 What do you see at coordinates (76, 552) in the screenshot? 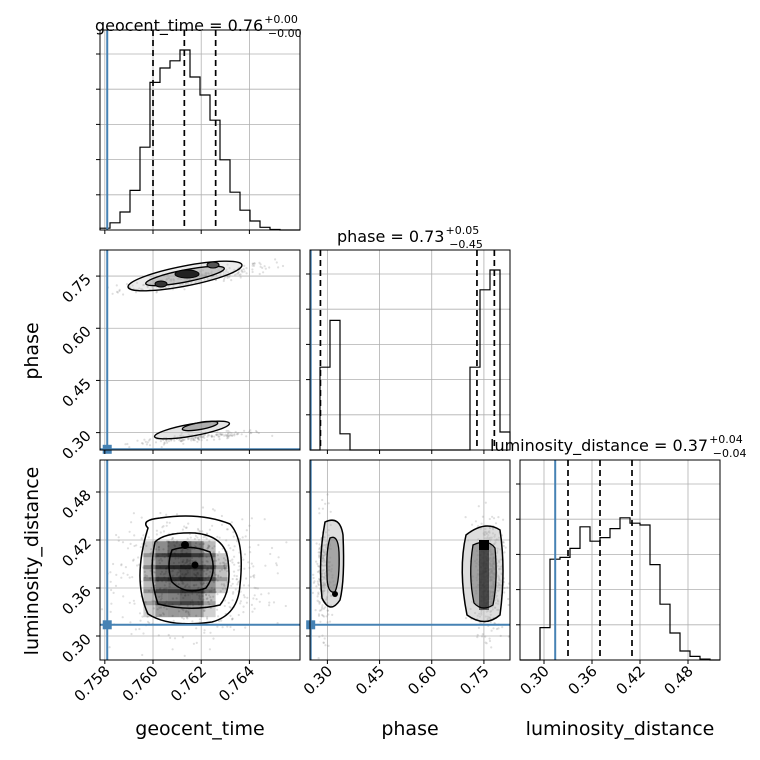
I see `y-tick-label: 0.42` at bounding box center [76, 552].